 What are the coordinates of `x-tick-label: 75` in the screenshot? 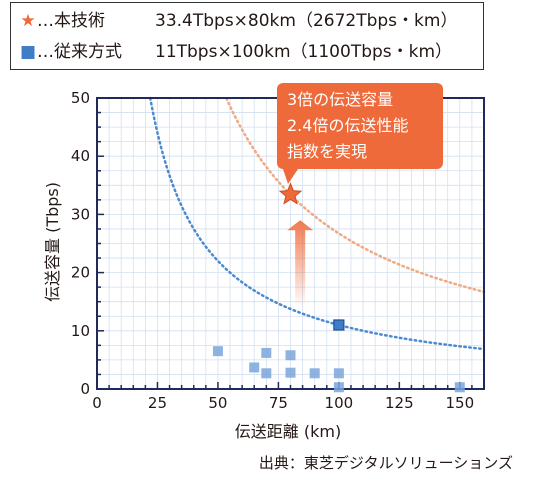 It's located at (278, 403).